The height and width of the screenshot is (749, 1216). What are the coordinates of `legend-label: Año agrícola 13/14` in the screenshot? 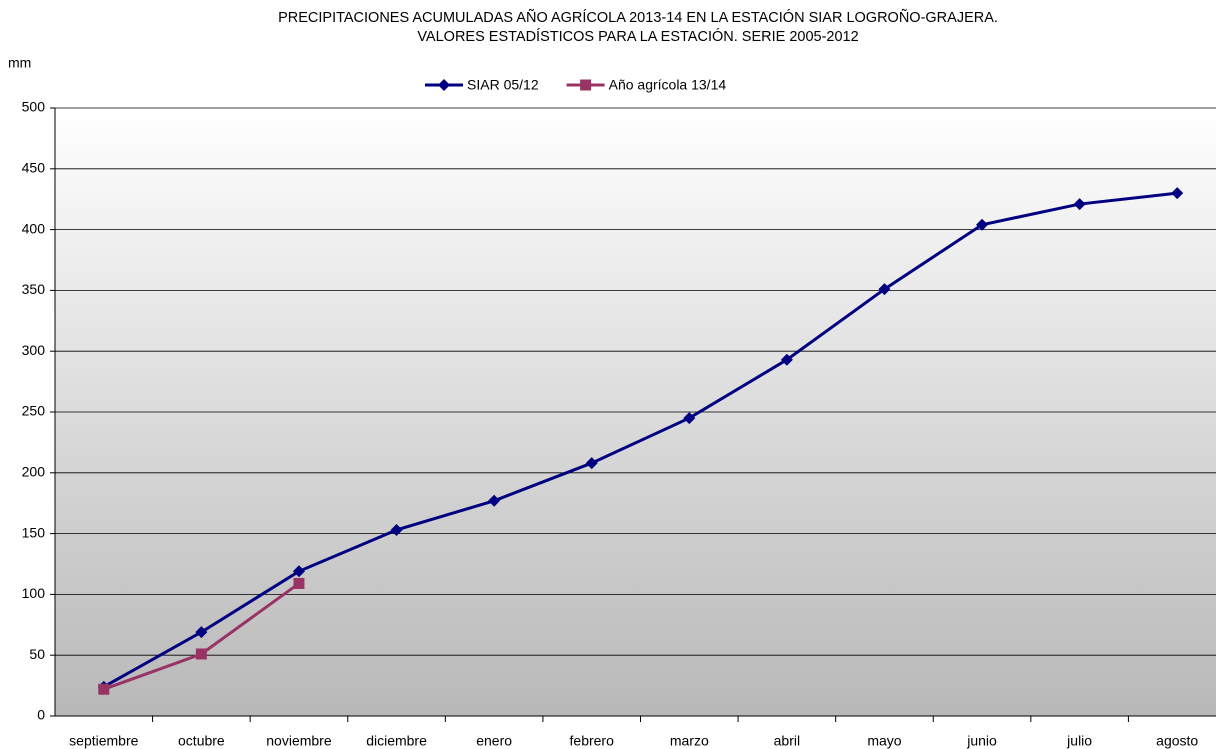 It's located at (668, 85).